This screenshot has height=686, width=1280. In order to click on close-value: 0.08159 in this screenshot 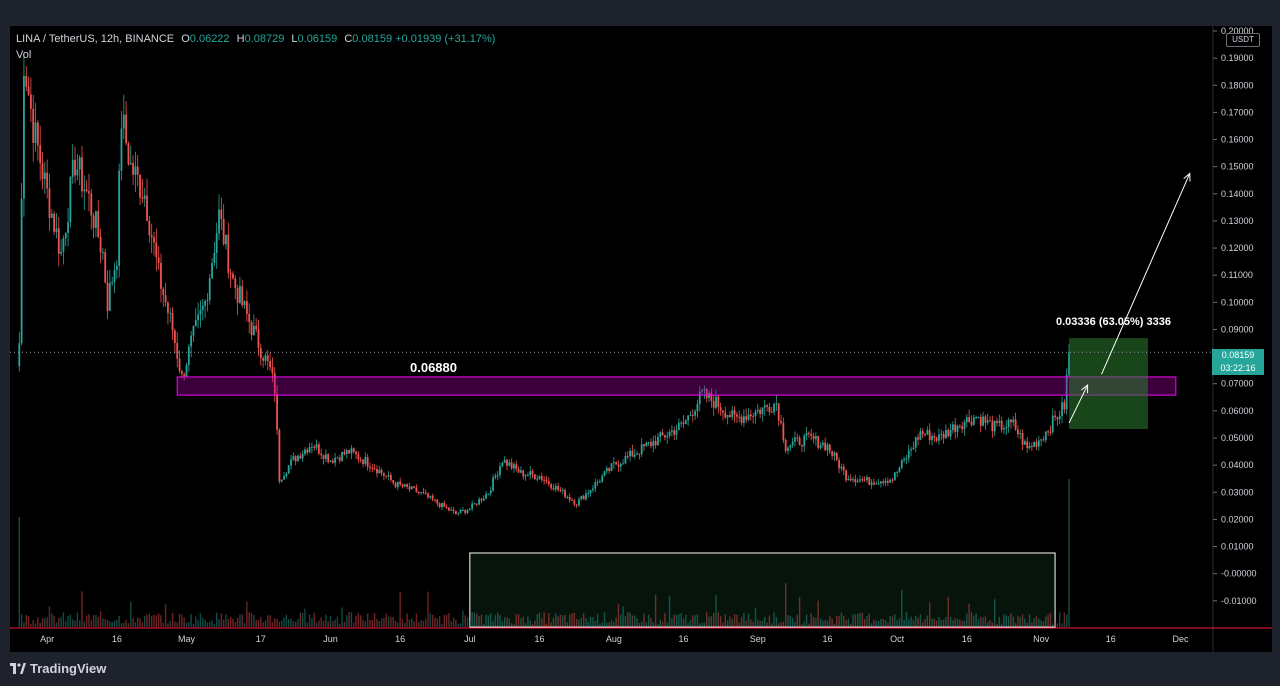, I will do `click(372, 39)`.